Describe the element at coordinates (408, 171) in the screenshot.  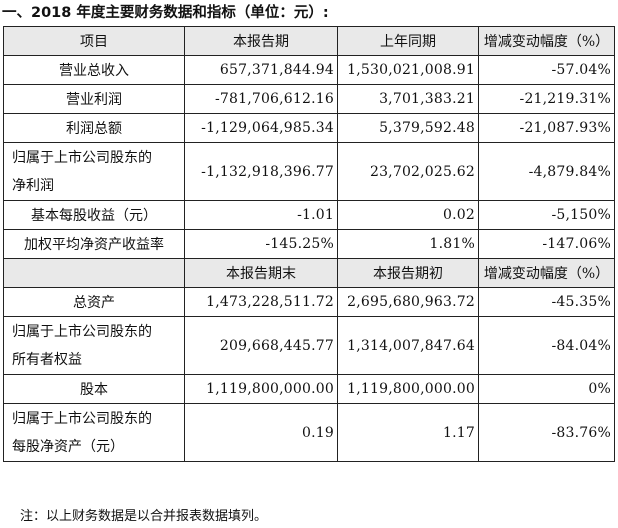
I see `prior-value: 23,702,025.62` at that location.